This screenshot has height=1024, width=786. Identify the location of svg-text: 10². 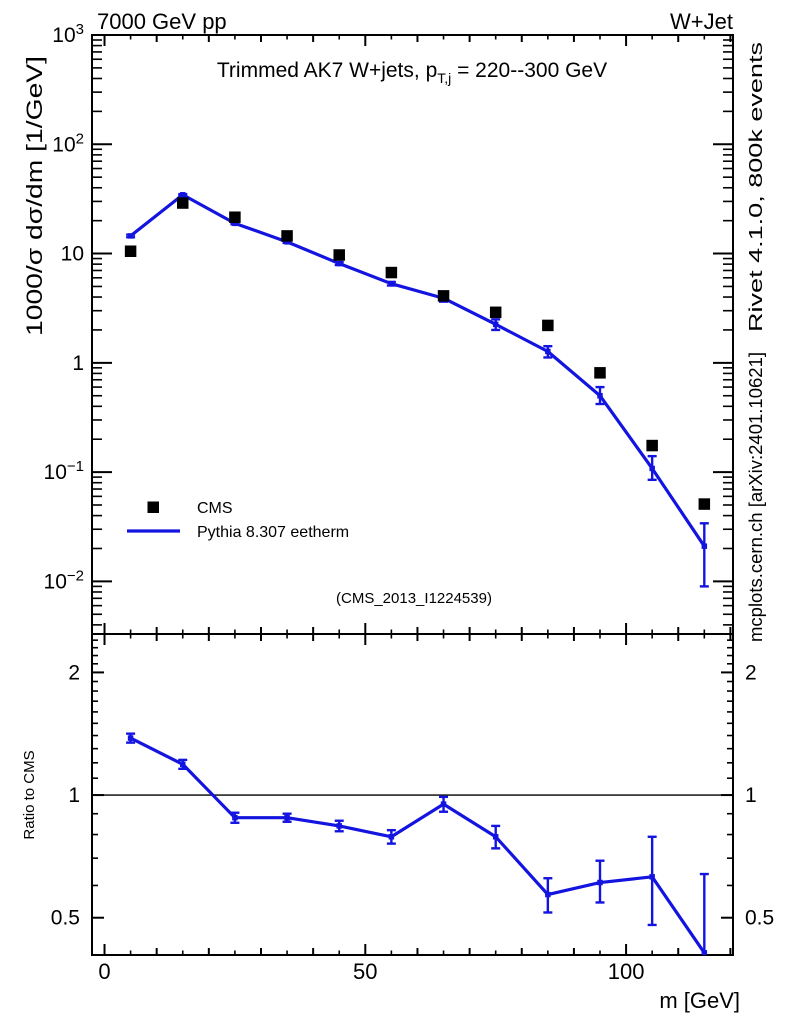
(68, 143).